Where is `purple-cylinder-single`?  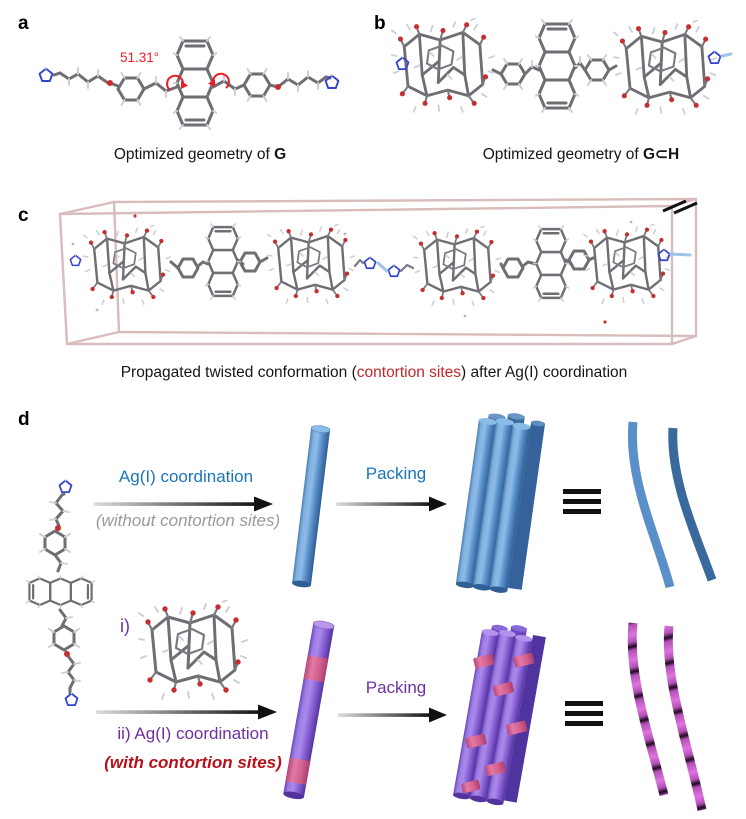
purple-cylinder-single is located at coordinates (309, 710).